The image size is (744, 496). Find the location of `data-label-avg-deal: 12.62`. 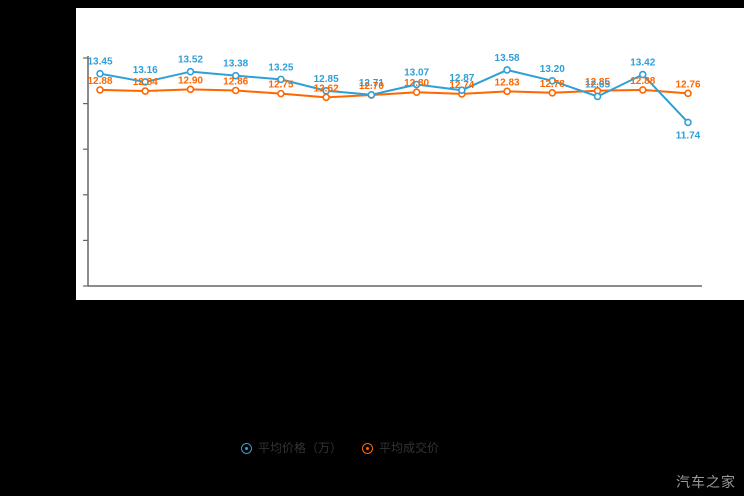

data-label-avg-deal: 12.62 is located at coordinates (326, 88).